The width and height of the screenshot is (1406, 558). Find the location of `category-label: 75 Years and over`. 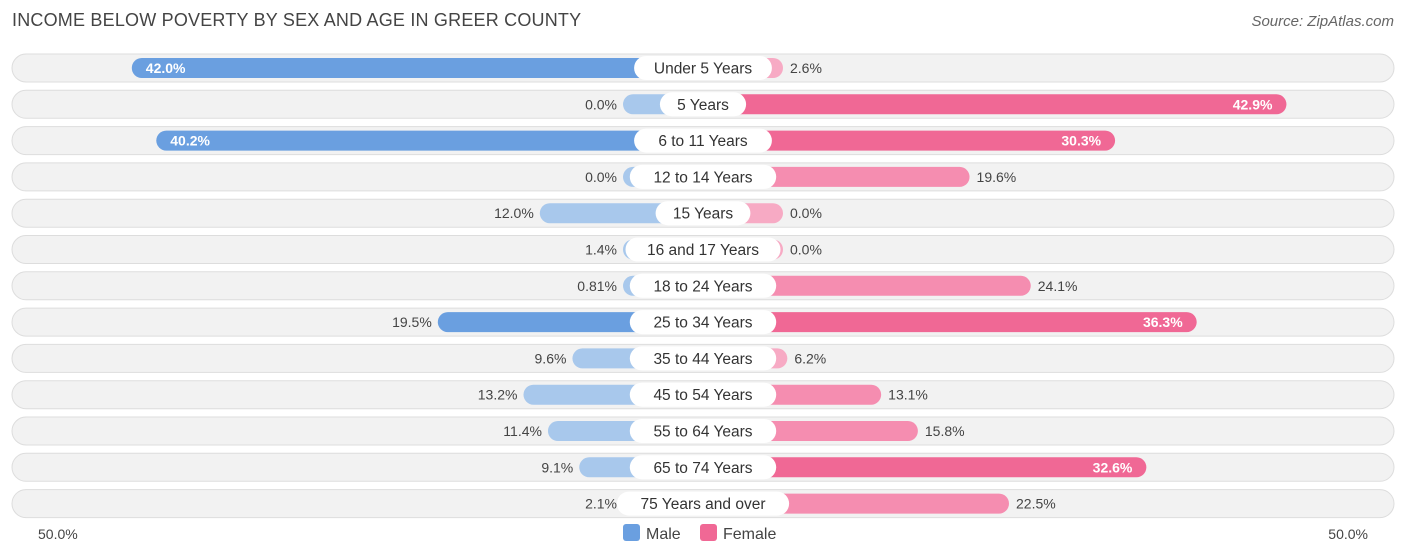

category-label: 75 Years and over is located at coordinates (703, 504).